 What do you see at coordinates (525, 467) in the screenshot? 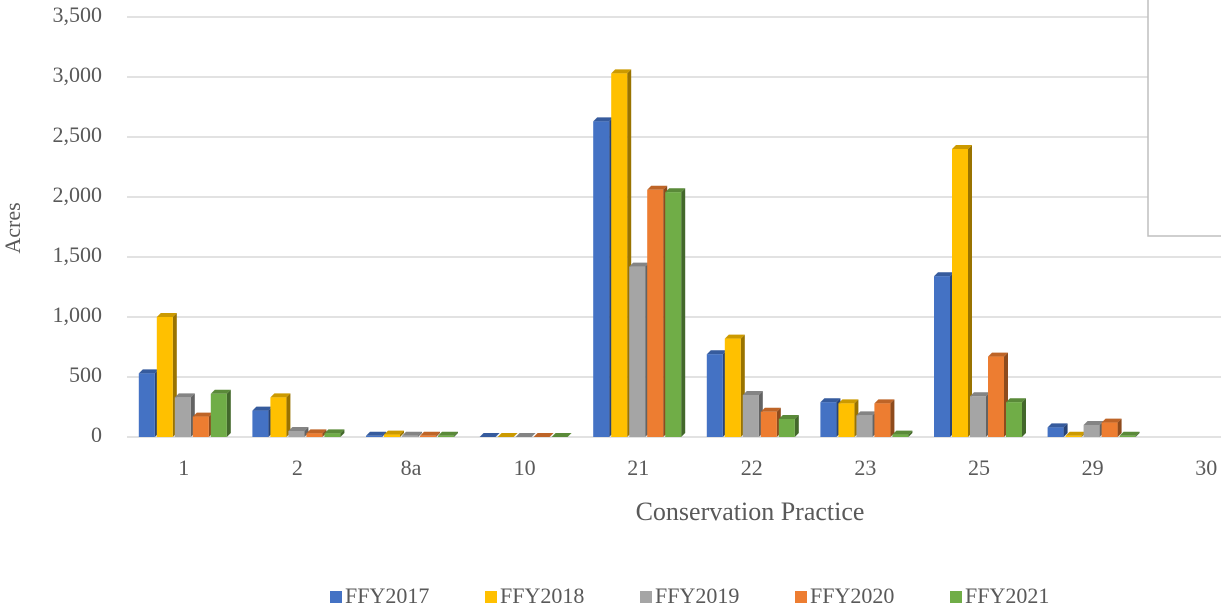
I see `x-tick-label: 10` at bounding box center [525, 467].